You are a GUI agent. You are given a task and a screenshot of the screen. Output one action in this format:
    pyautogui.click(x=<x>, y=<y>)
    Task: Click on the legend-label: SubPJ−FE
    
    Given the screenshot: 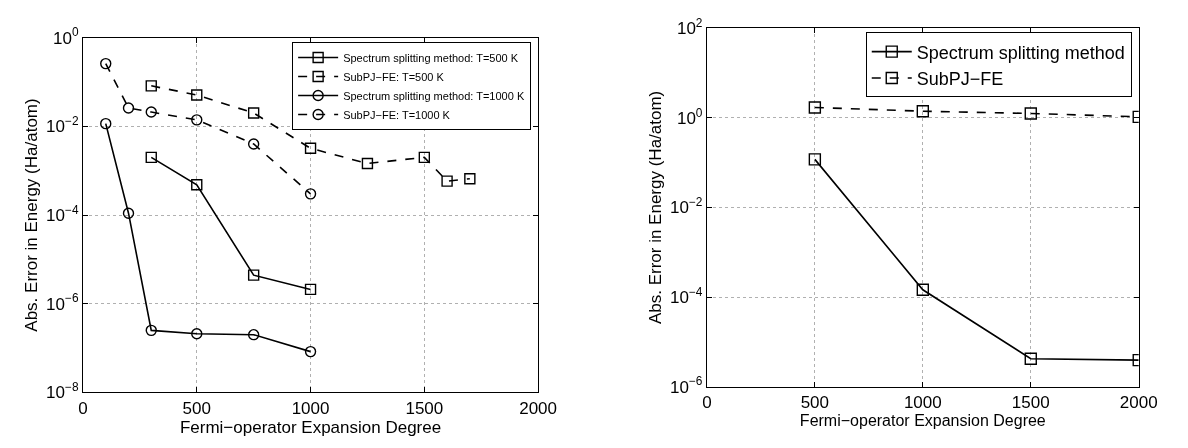 What is the action you would take?
    pyautogui.click(x=960, y=79)
    